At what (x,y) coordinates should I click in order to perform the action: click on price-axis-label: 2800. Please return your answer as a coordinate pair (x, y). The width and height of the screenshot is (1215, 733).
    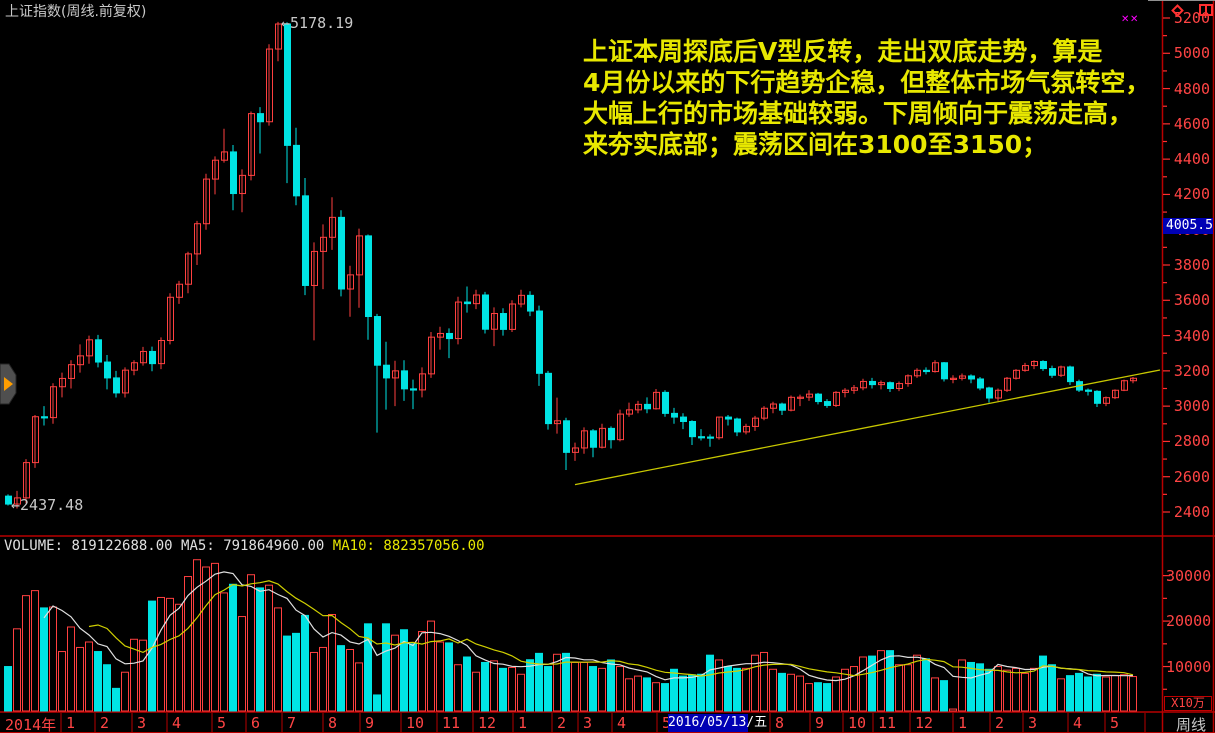
    Looking at the image, I should click on (1191, 441).